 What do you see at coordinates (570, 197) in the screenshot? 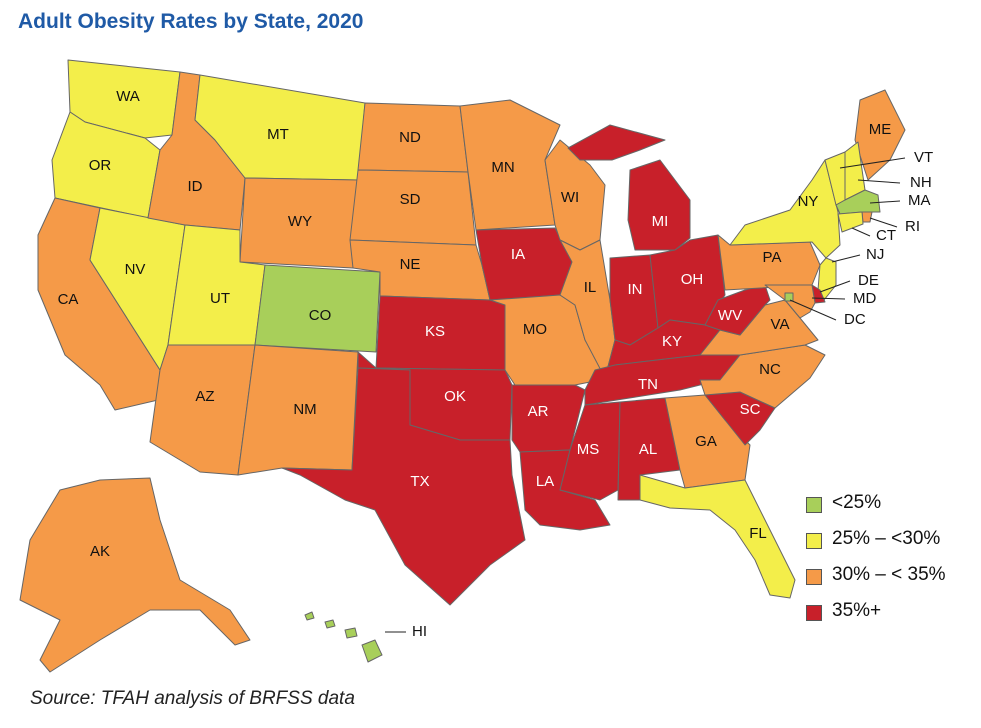
I see `state-label-wi: WI` at bounding box center [570, 197].